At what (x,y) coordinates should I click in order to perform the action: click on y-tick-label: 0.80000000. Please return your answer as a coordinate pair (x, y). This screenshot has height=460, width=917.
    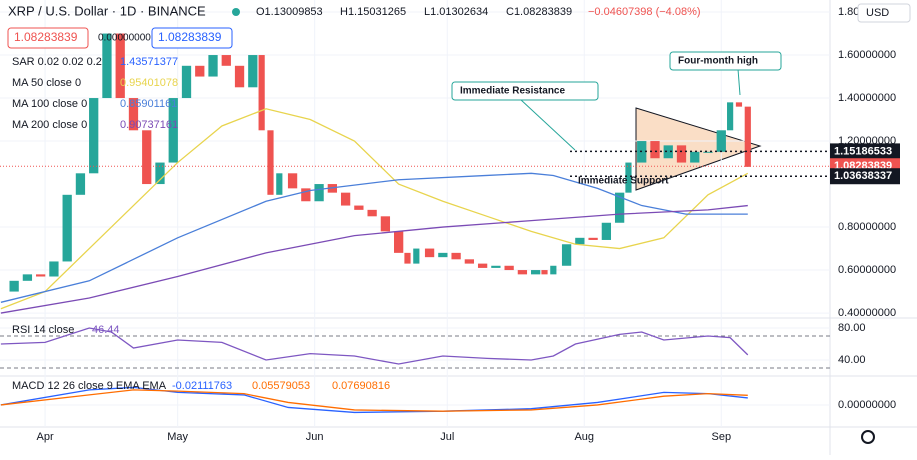
    Looking at the image, I should click on (867, 227).